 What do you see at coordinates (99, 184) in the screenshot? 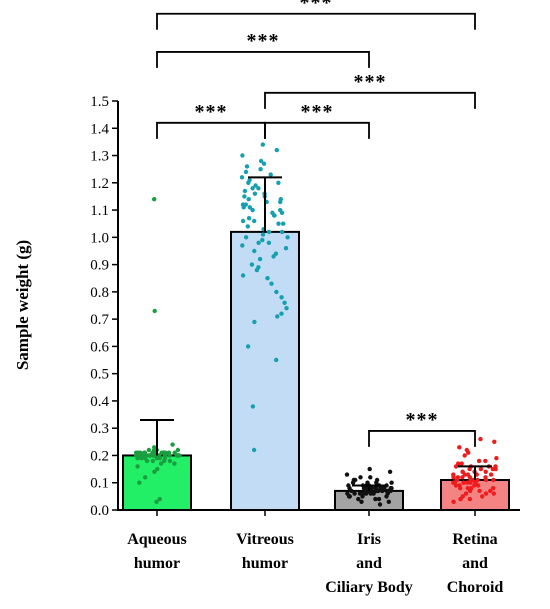
I see `y-tick-label: 1.2` at bounding box center [99, 184].